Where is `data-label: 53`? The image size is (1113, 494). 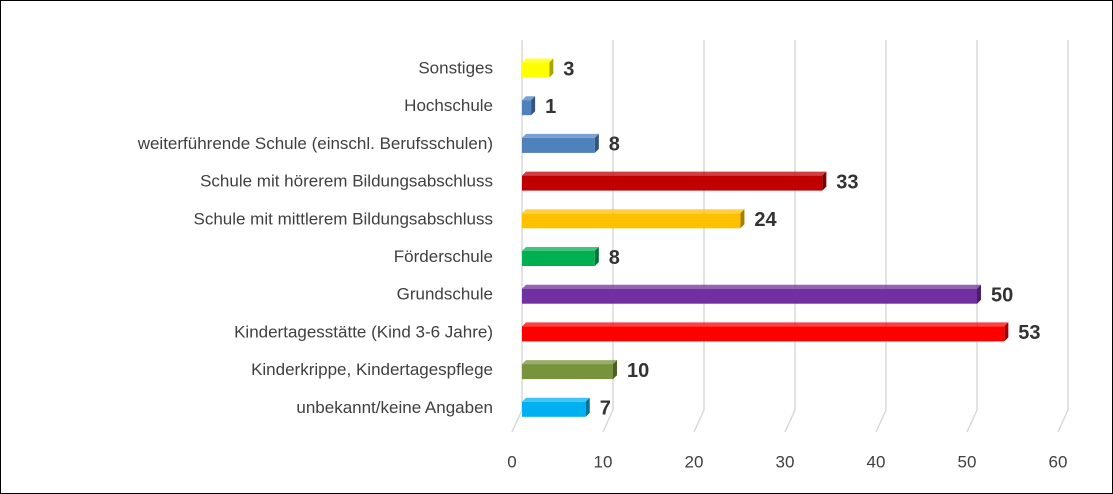
data-label: 53 is located at coordinates (1029, 333).